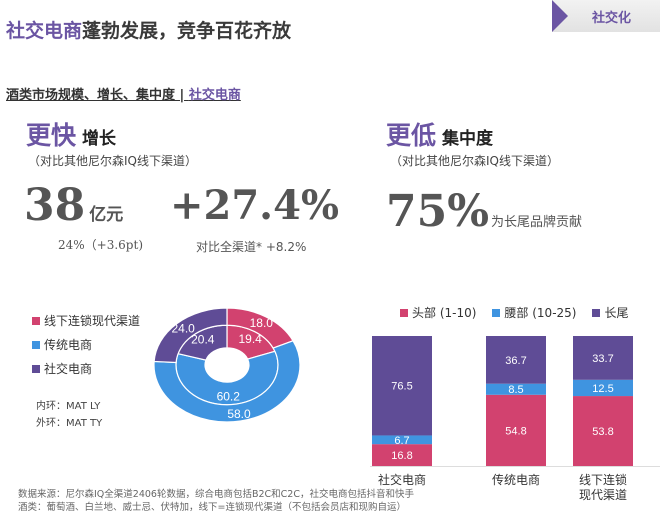 The height and width of the screenshot is (518, 660). I want to click on market-share: 24%（+3.6pt), so click(100, 245).